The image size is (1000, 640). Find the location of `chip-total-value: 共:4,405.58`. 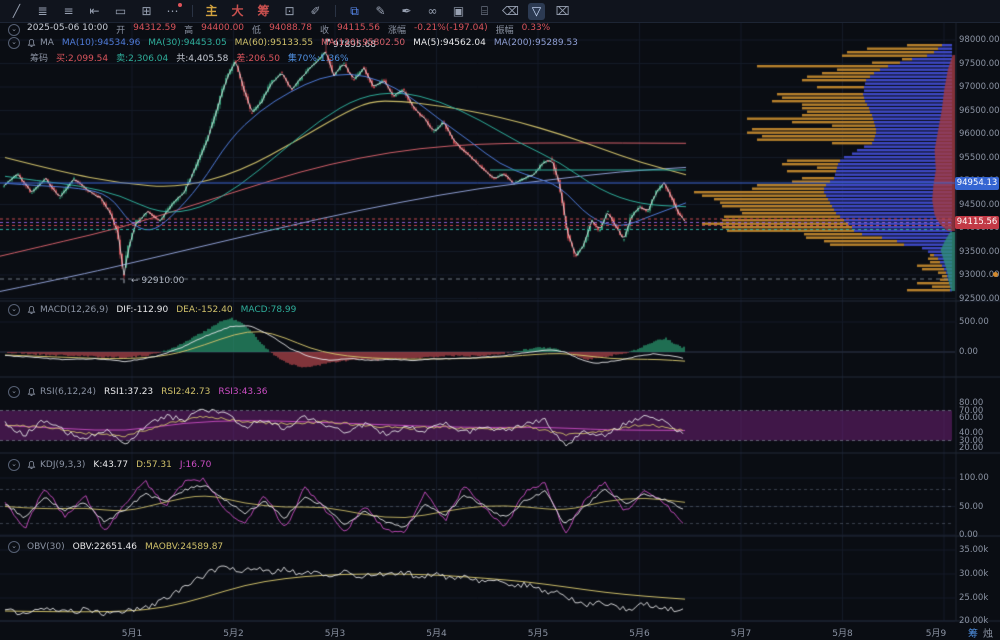

chip-total-value: 共:4,405.58 is located at coordinates (202, 59).